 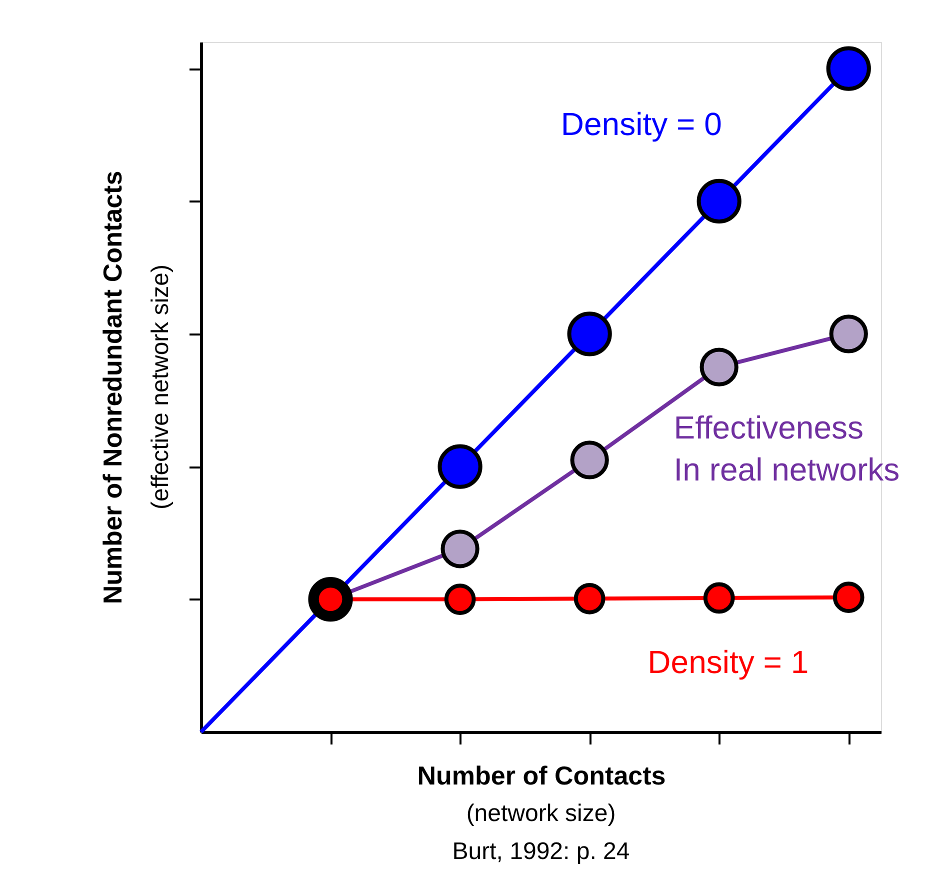 I want to click on series-label: Effectiveness In real networks, so click(x=787, y=448).